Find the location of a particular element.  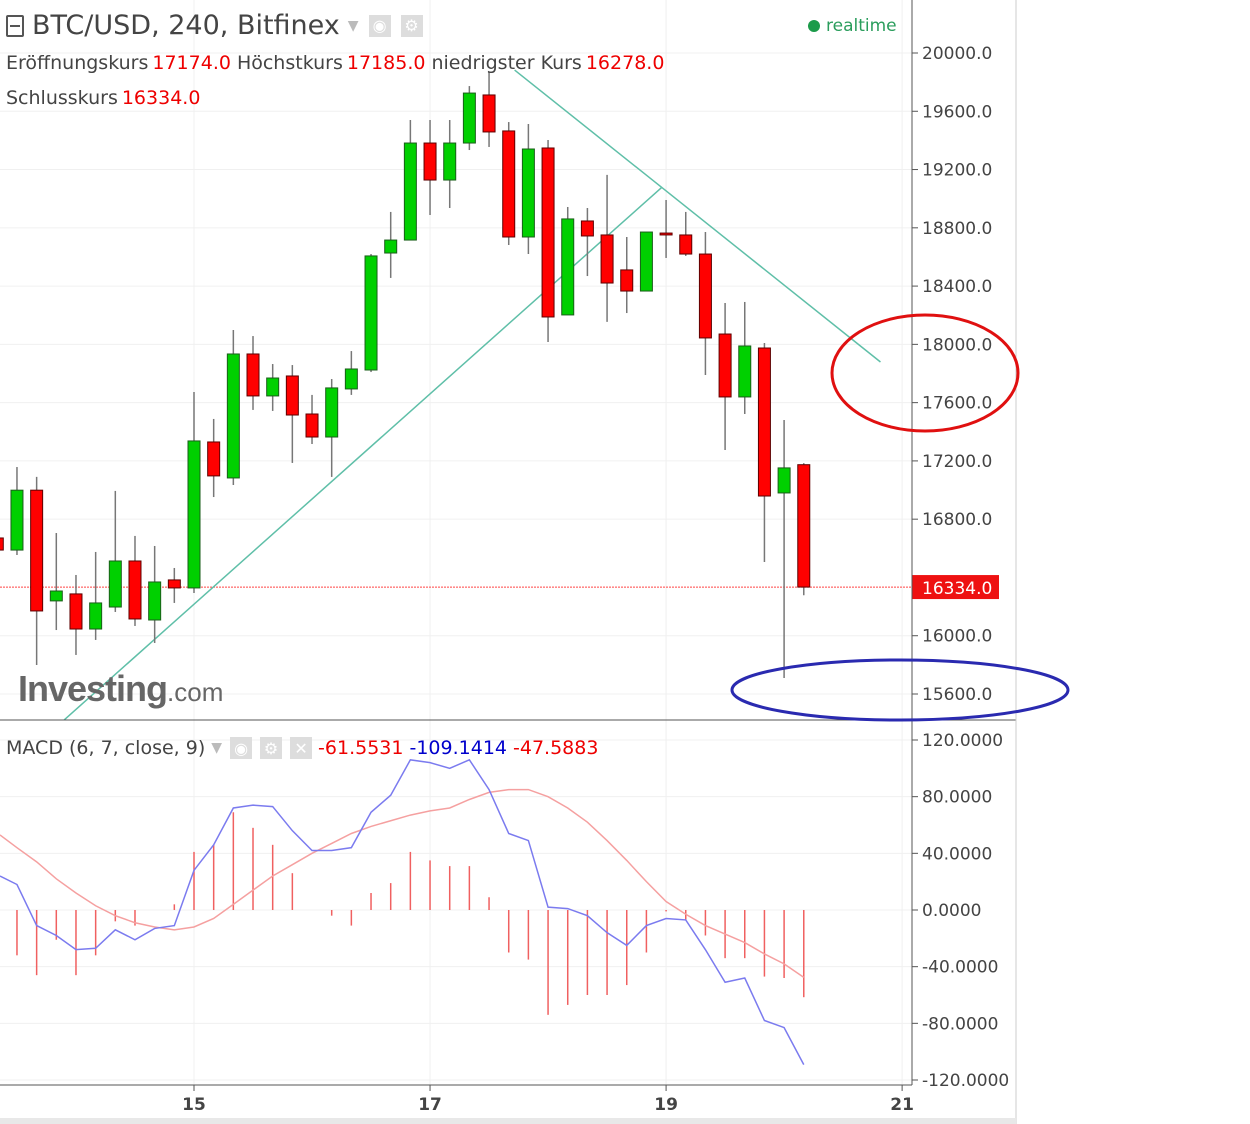

macd-value: -109.1414 is located at coordinates (458, 748).